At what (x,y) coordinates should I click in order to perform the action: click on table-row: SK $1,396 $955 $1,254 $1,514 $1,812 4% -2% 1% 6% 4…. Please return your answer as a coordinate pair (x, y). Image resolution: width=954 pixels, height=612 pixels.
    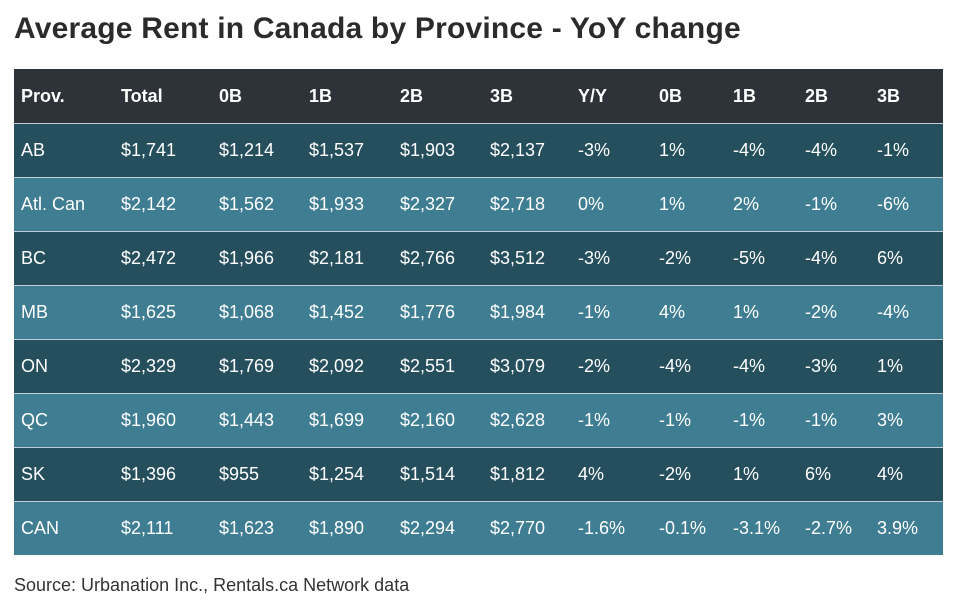
    Looking at the image, I should click on (478, 474).